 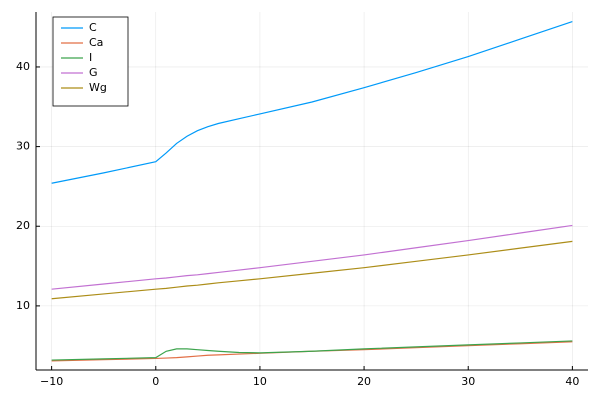 I want to click on legend-label: G, so click(x=93, y=72).